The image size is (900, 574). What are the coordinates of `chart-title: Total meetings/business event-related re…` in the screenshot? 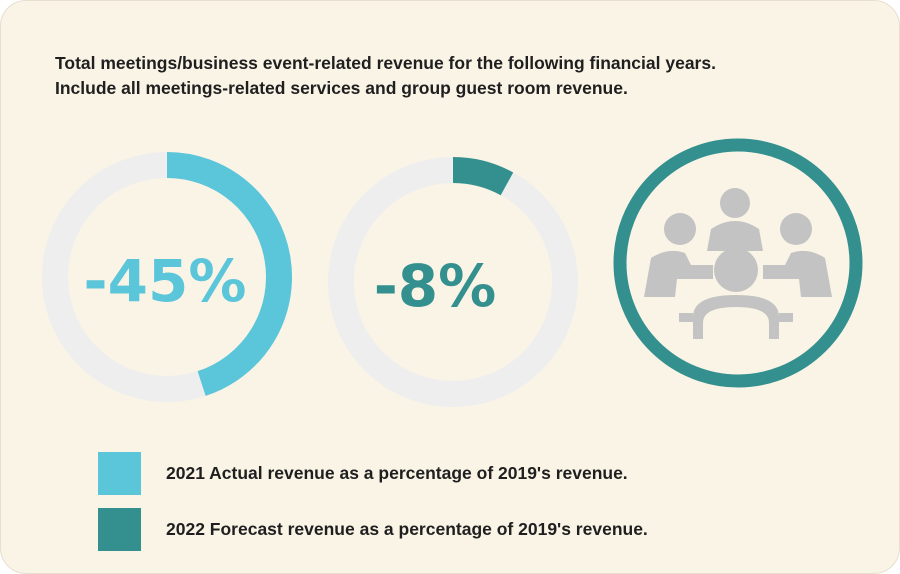 It's located at (445, 76).